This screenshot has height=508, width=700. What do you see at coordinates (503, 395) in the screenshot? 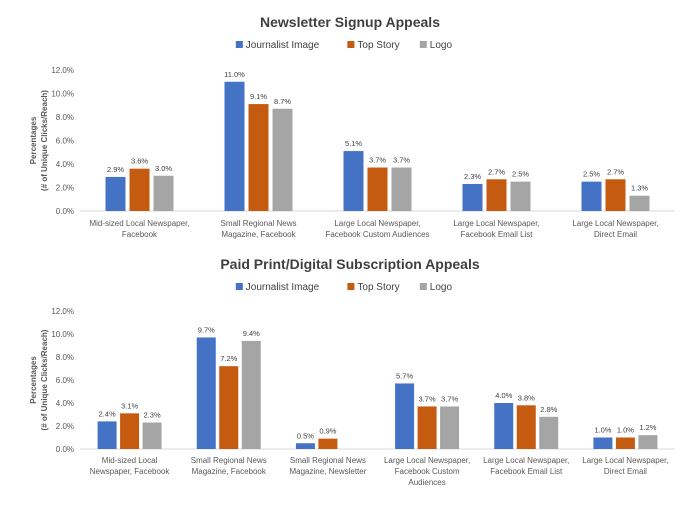
I see `data-label: 4.0%` at bounding box center [503, 395].